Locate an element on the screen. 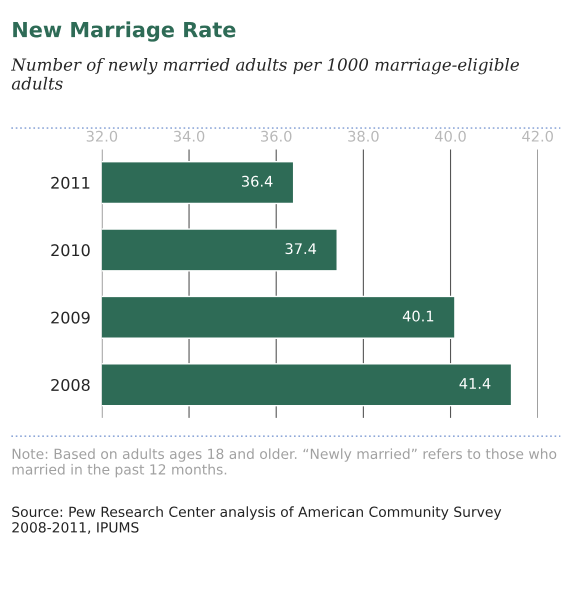 The height and width of the screenshot is (610, 566). y-tick-label: 2010 is located at coordinates (70, 250).